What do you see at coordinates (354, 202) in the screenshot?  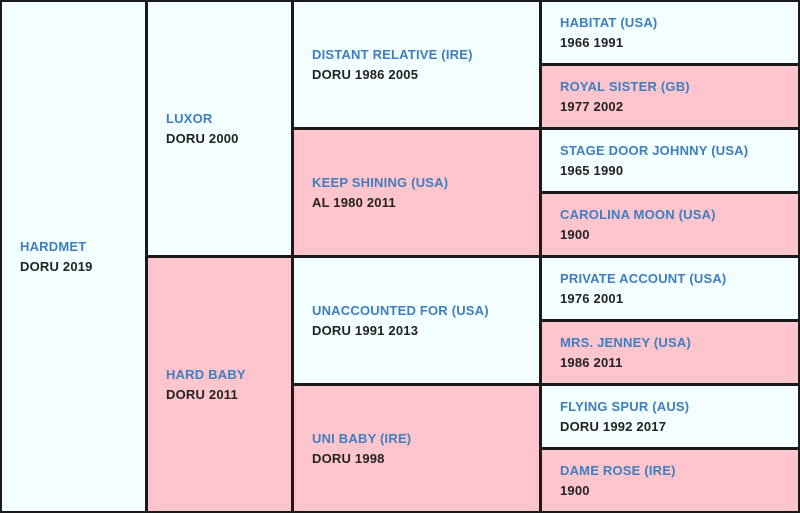 I see `sire-dam-info: AL 1980 2011` at bounding box center [354, 202].